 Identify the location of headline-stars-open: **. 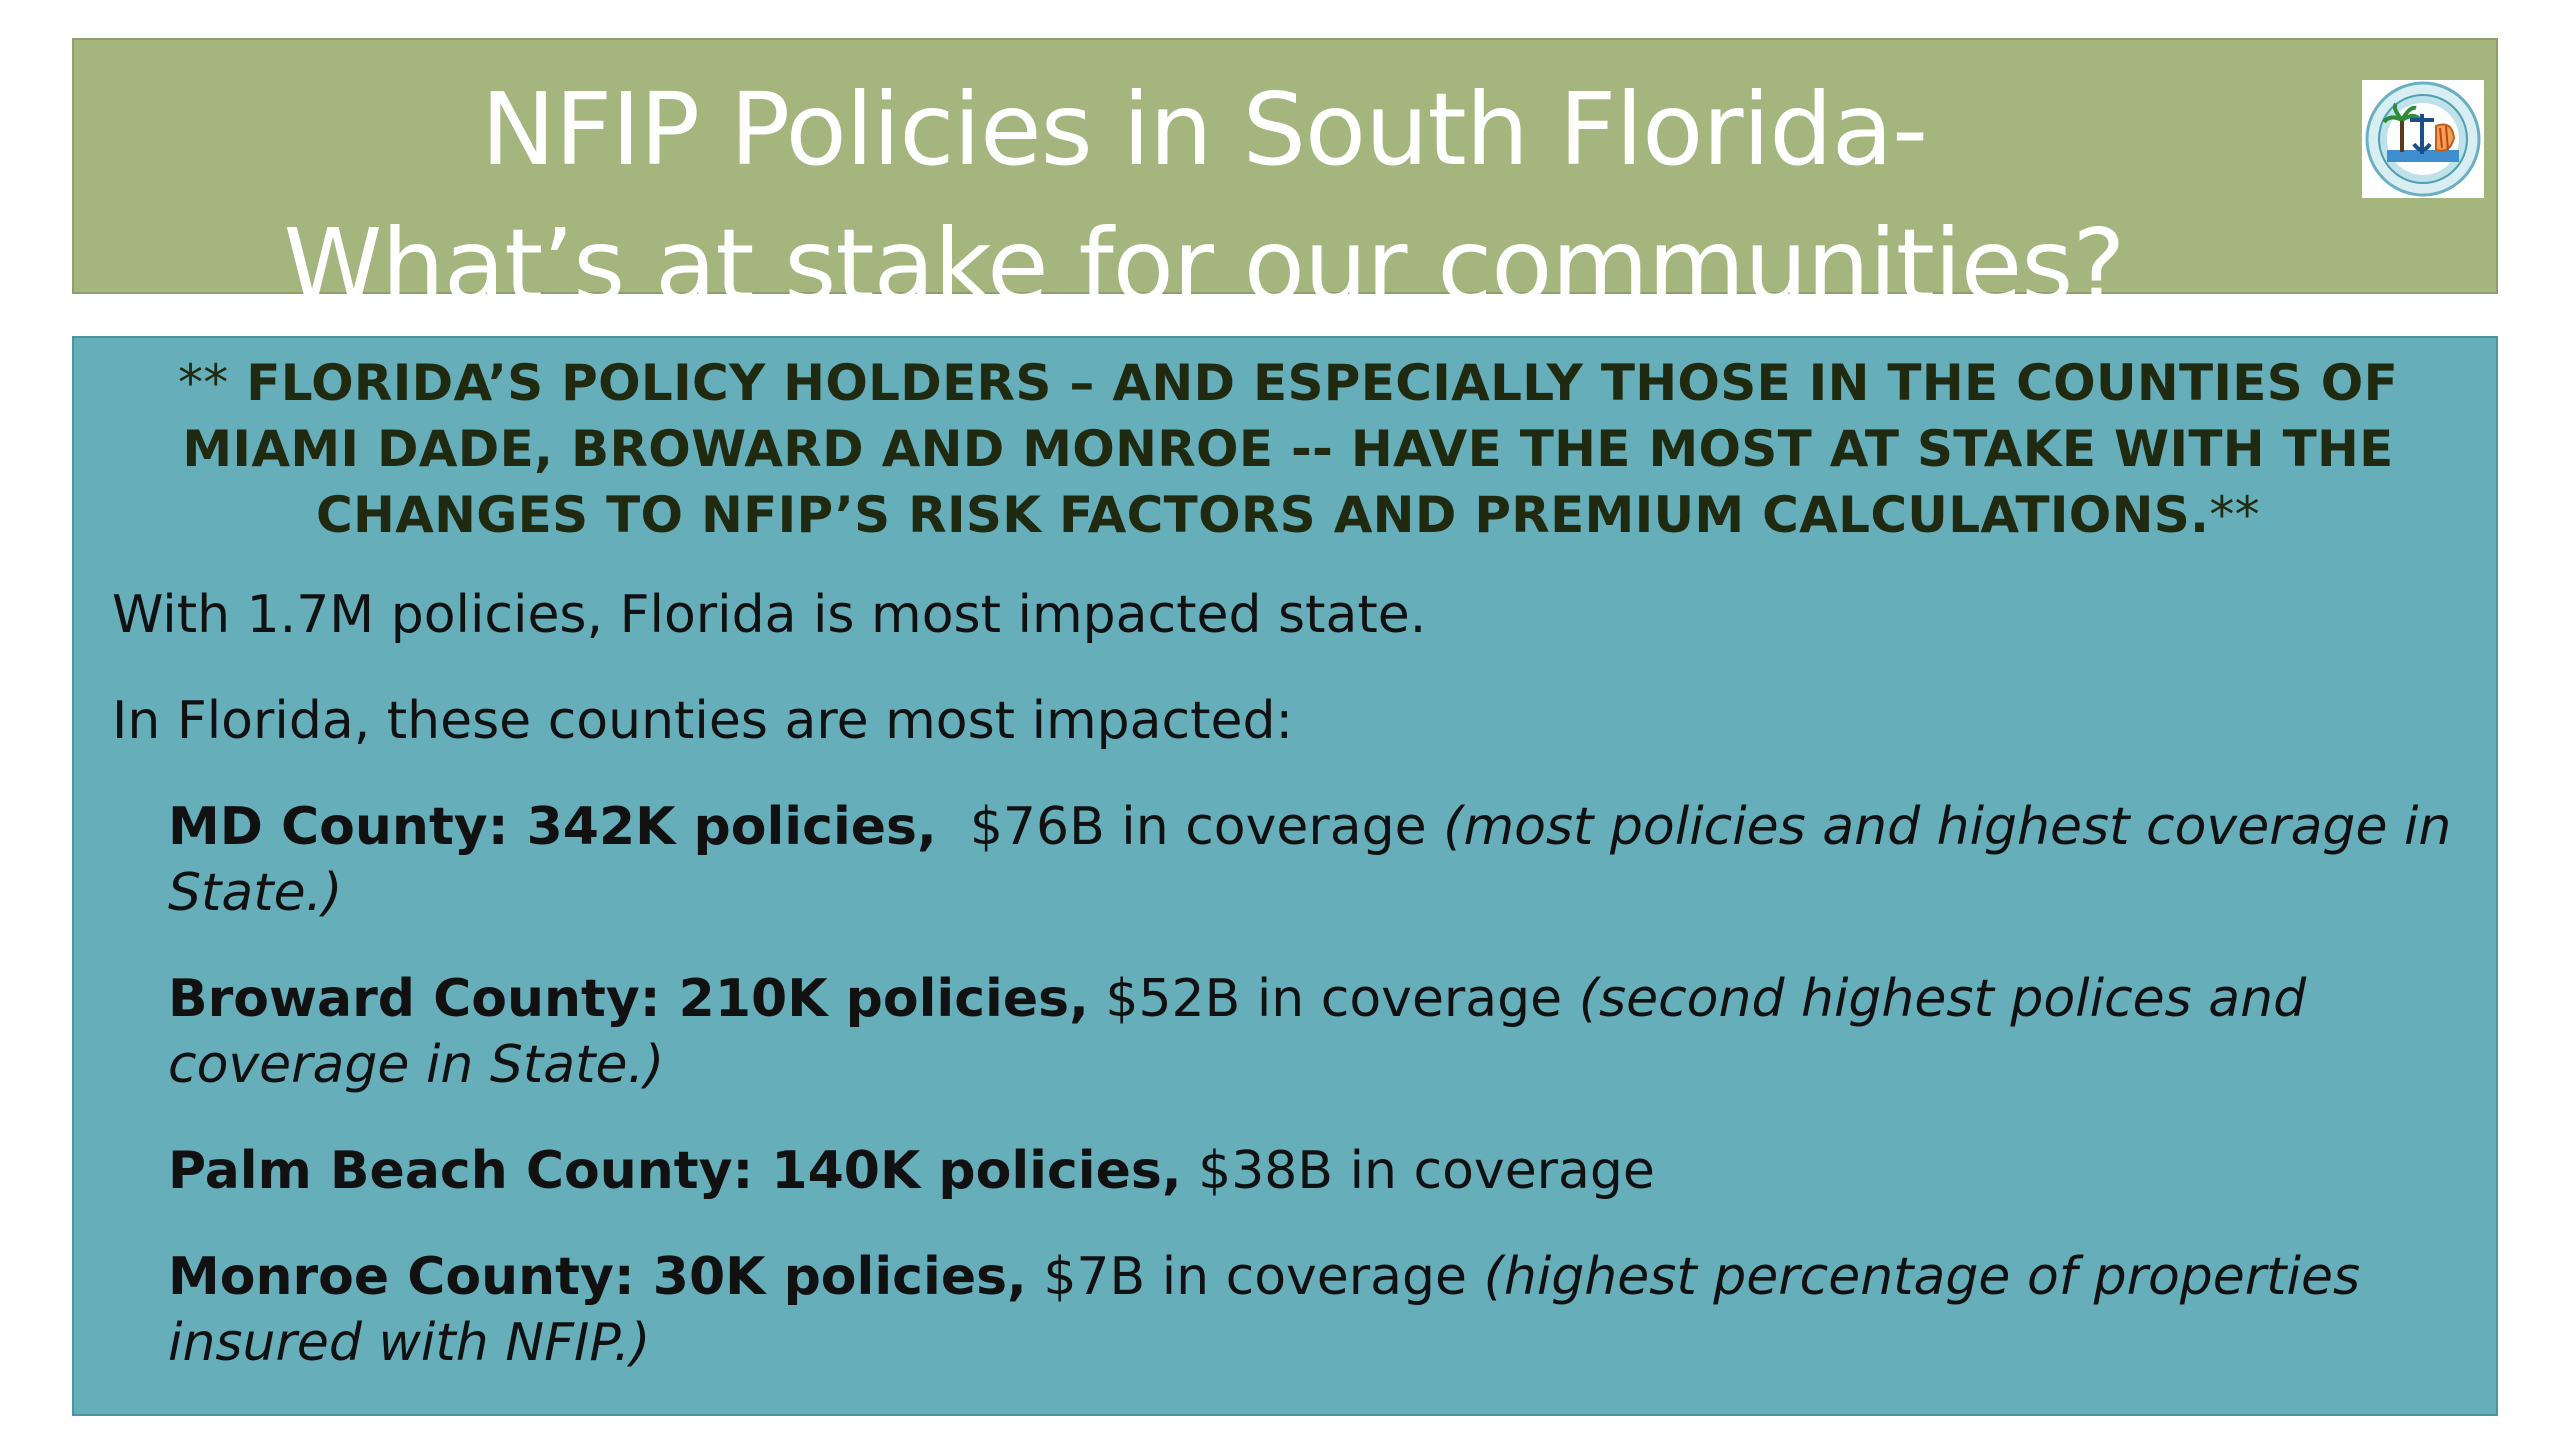
(203, 383).